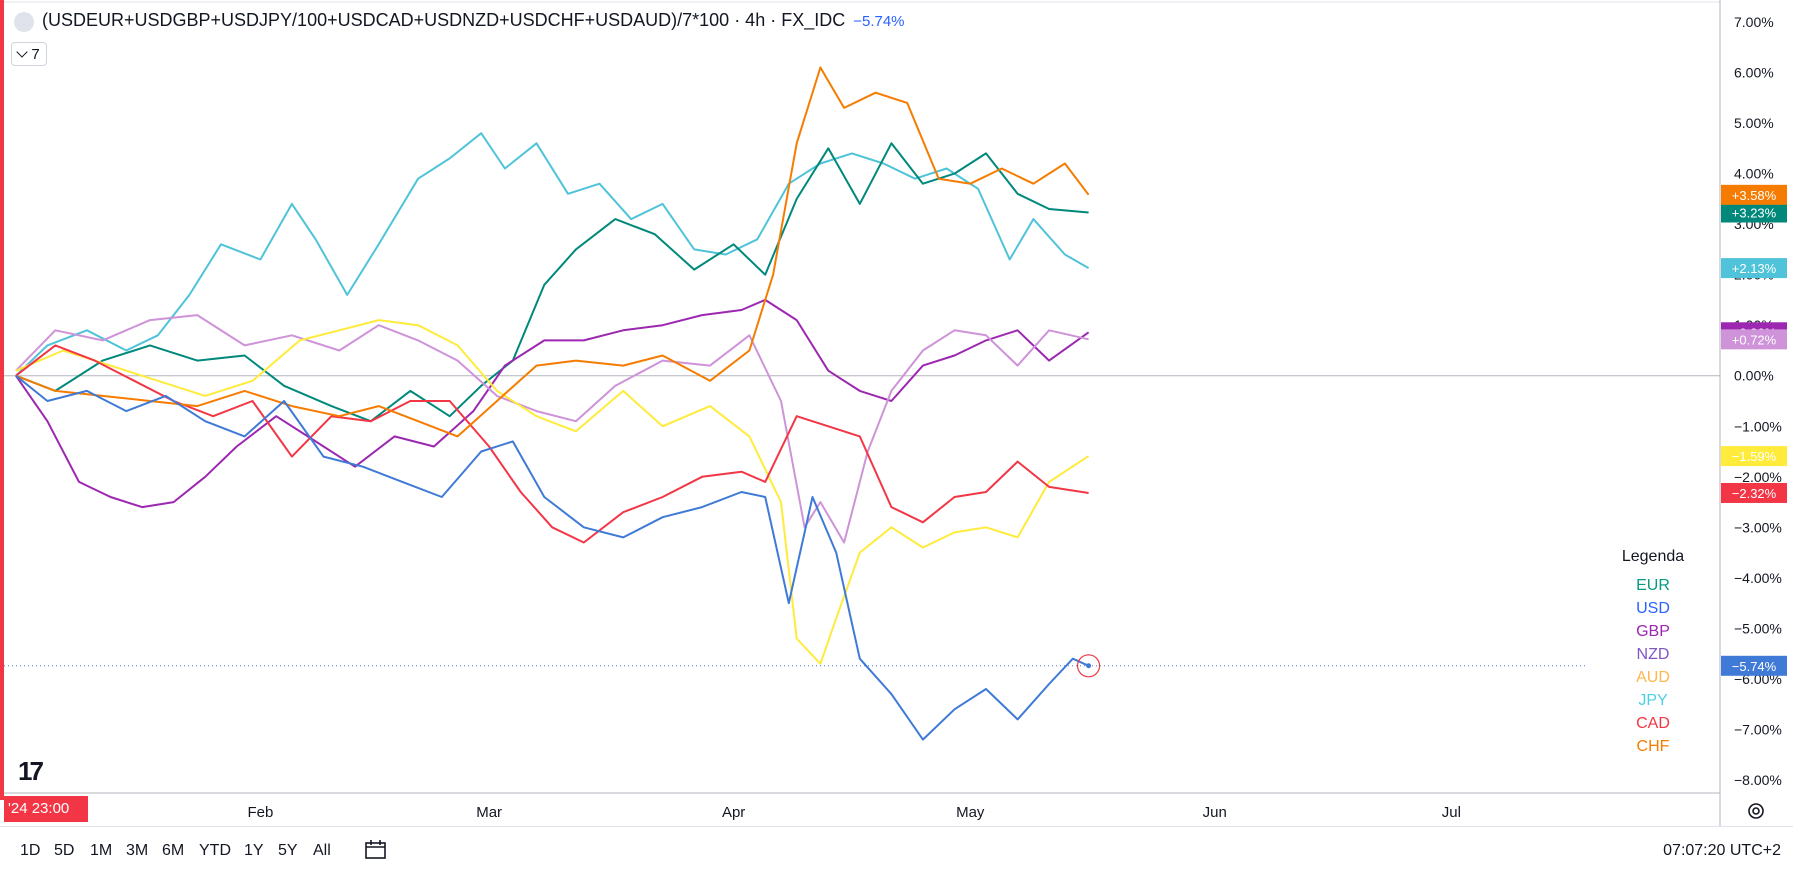 The image size is (1793, 882). I want to click on y-tick-label: −4.00%, so click(1758, 578).